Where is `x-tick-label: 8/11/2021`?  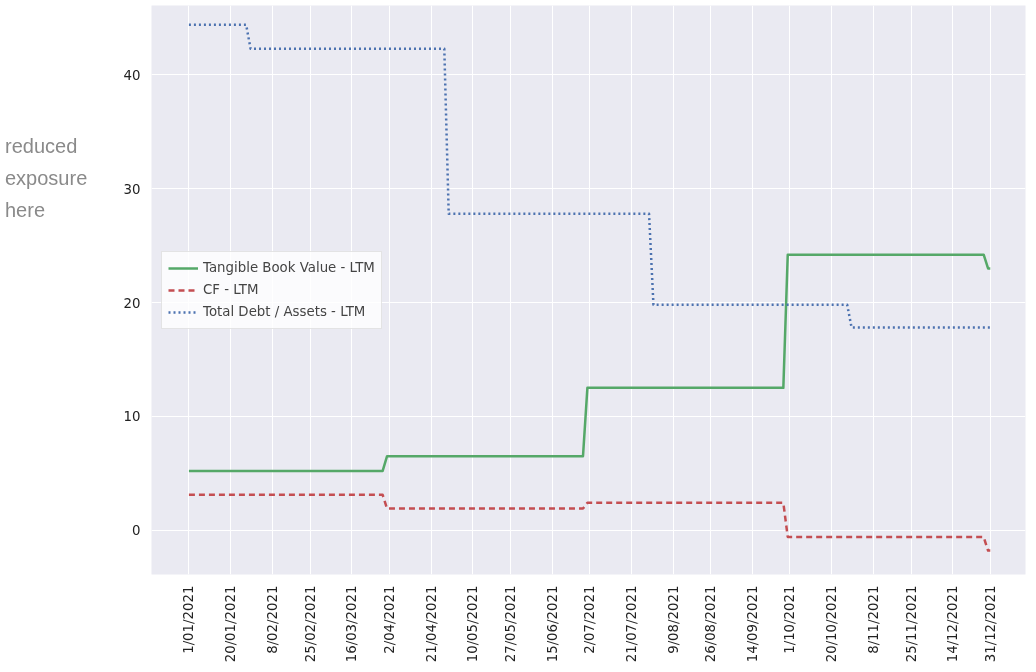
x-tick-label: 8/11/2021 is located at coordinates (874, 619).